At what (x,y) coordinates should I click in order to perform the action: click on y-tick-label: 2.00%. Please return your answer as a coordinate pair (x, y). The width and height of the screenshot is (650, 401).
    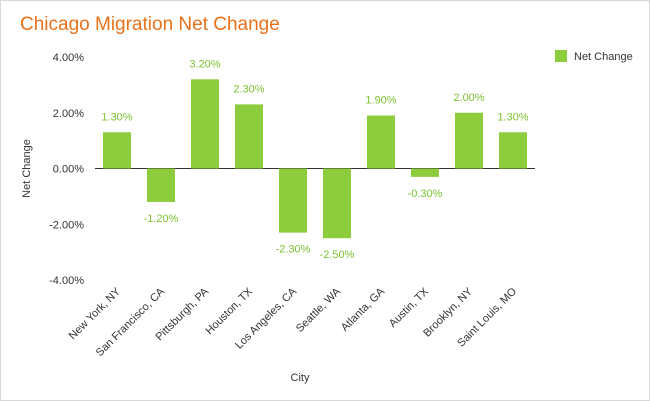
    Looking at the image, I should click on (68, 114).